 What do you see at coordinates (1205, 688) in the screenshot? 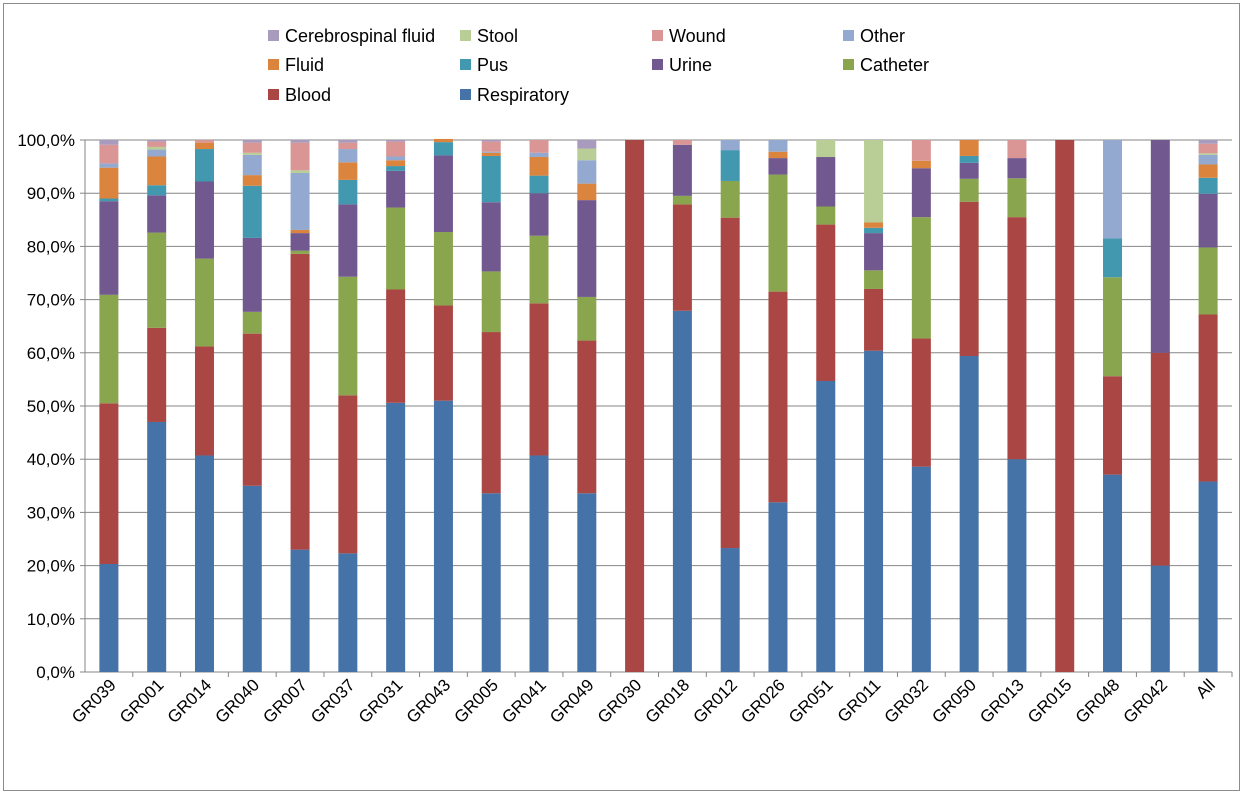
I see `x-tick-label: All` at bounding box center [1205, 688].